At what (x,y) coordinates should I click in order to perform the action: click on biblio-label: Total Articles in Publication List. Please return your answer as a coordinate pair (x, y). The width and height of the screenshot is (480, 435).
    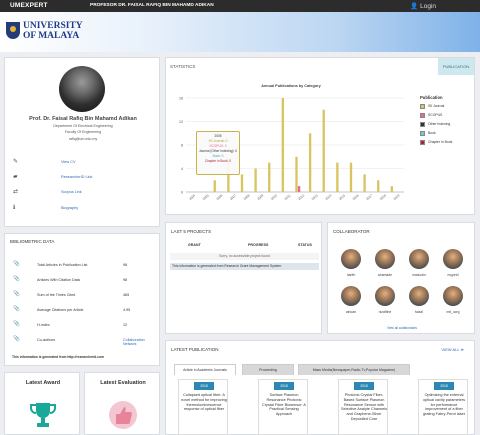
    Looking at the image, I should click on (62, 265).